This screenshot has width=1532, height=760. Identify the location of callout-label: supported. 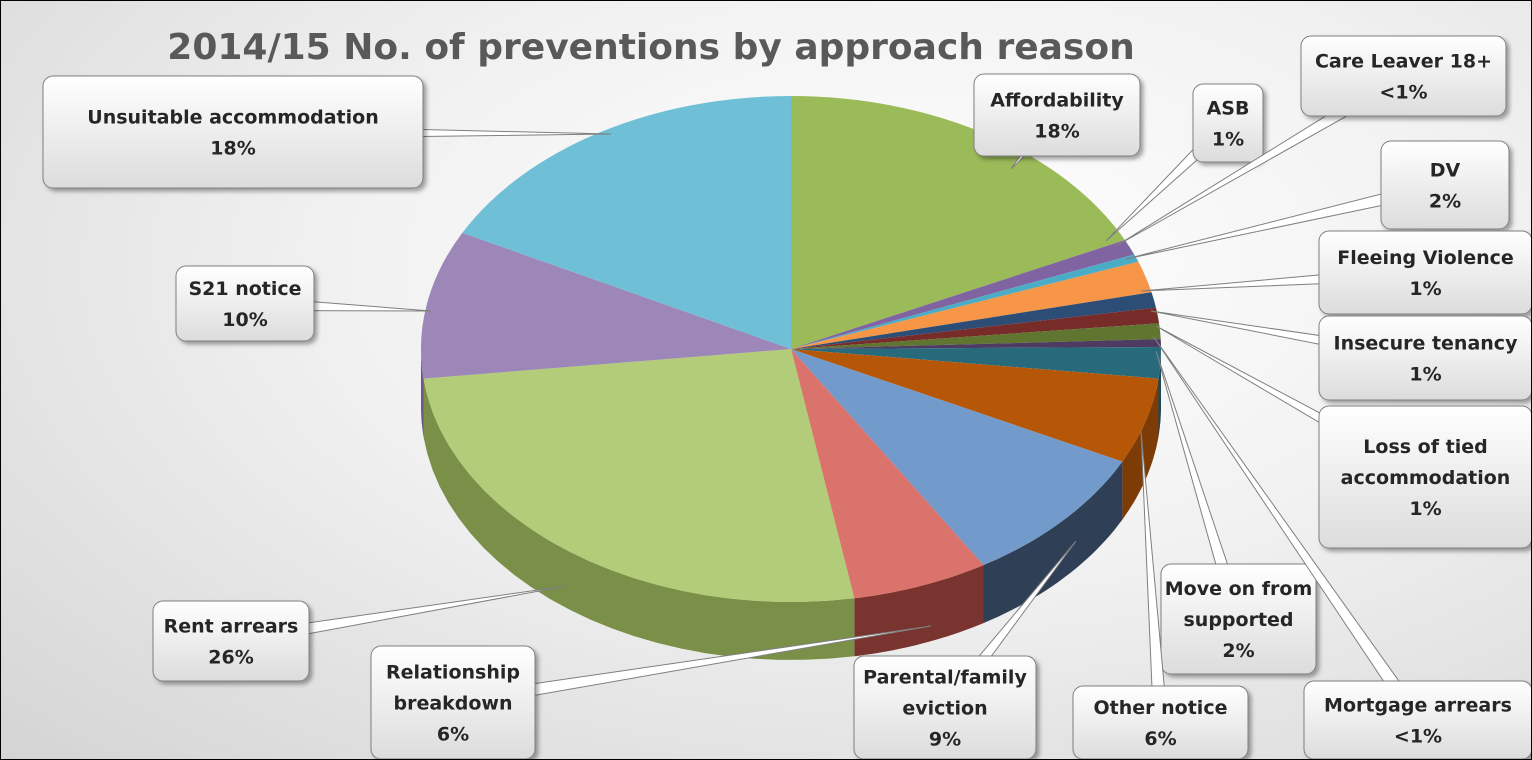
(1238, 620).